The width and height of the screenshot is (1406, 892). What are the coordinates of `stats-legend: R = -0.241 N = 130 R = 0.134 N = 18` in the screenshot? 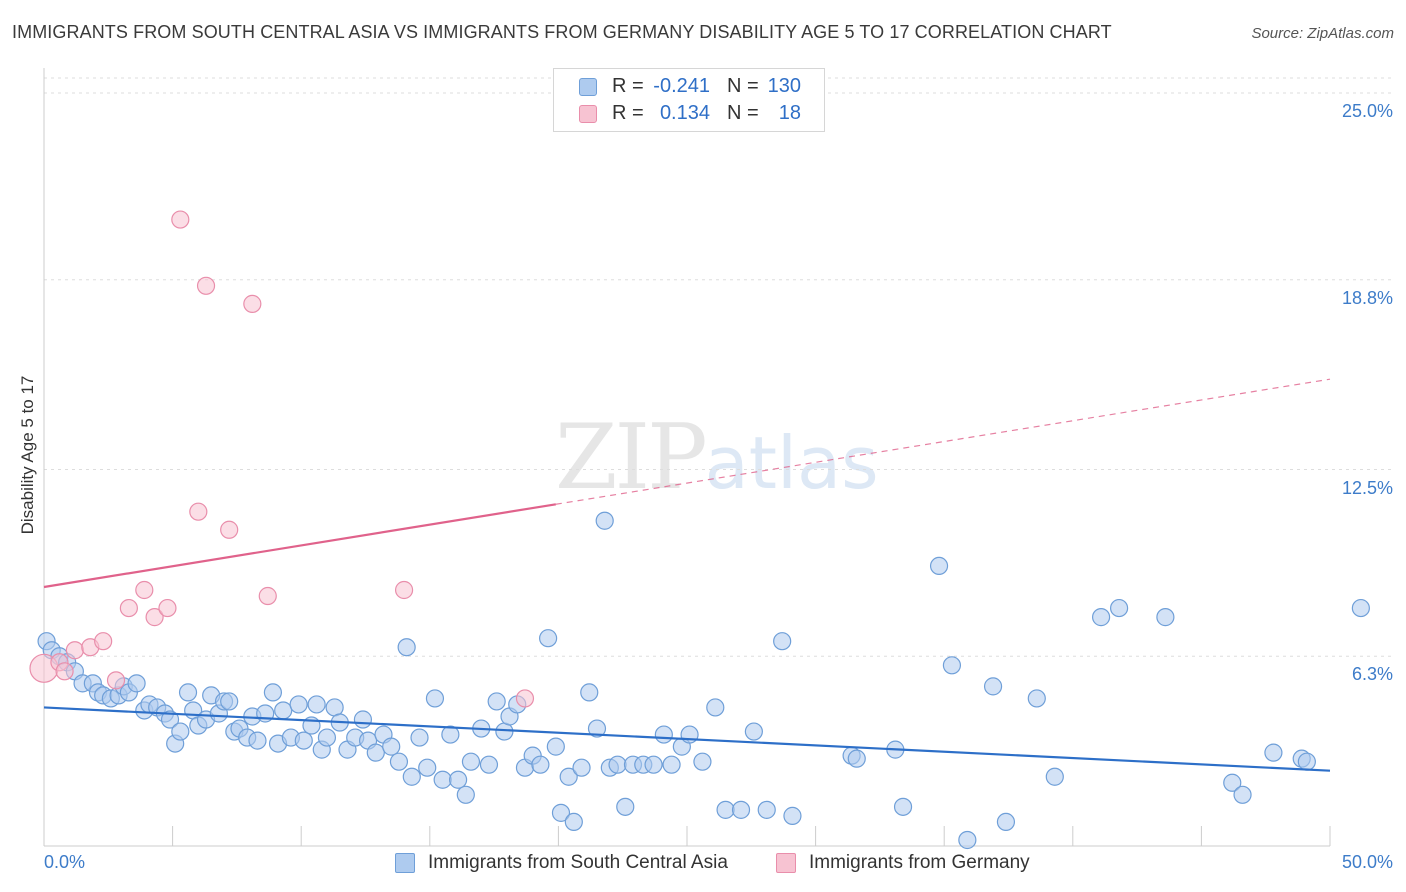 It's located at (689, 100).